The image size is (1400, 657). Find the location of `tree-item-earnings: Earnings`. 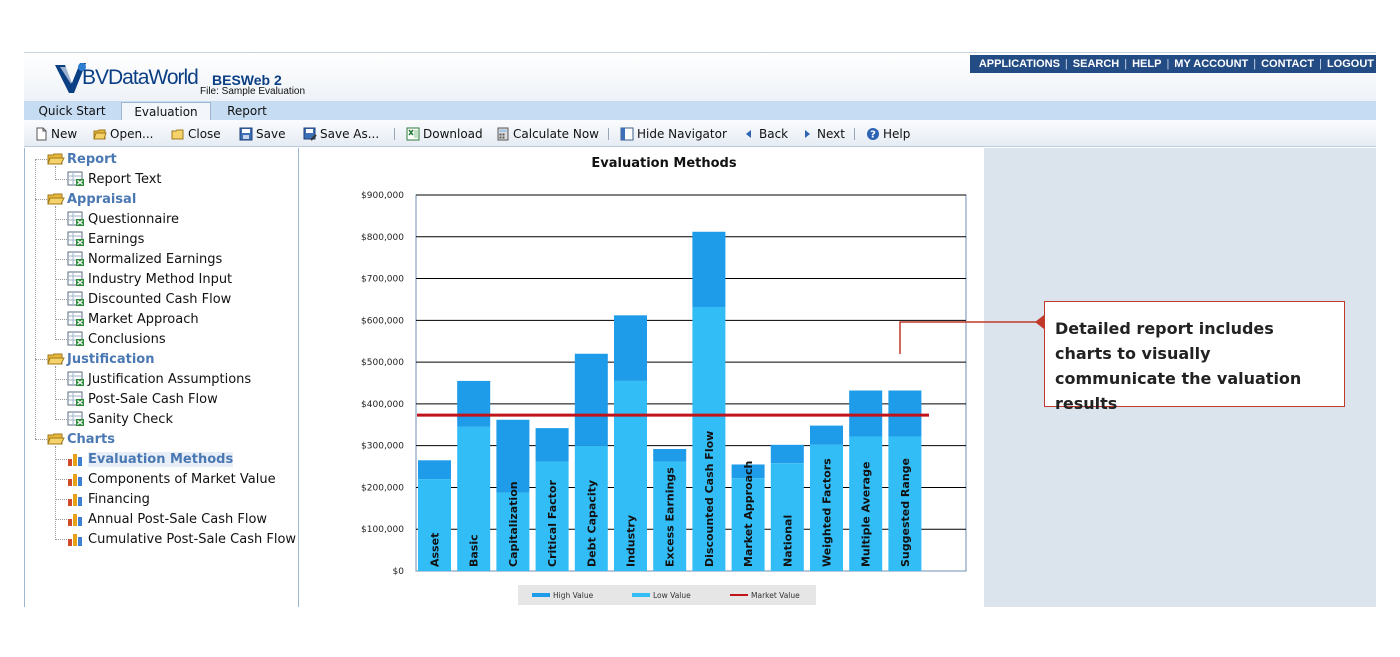

tree-item-earnings: Earnings is located at coordinates (105, 239).